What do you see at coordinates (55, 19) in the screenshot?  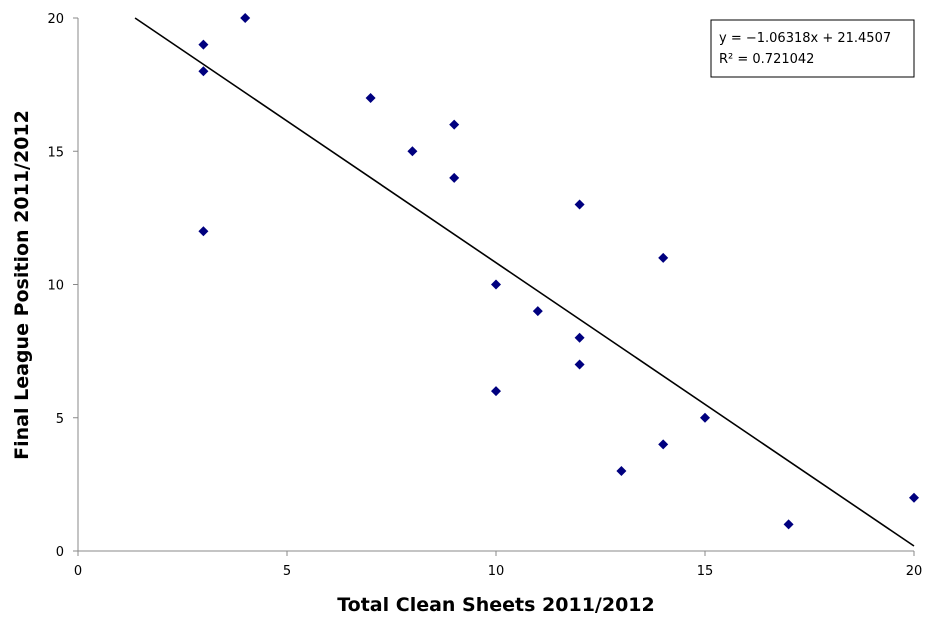 I see `y-tick-label: 20` at bounding box center [55, 19].